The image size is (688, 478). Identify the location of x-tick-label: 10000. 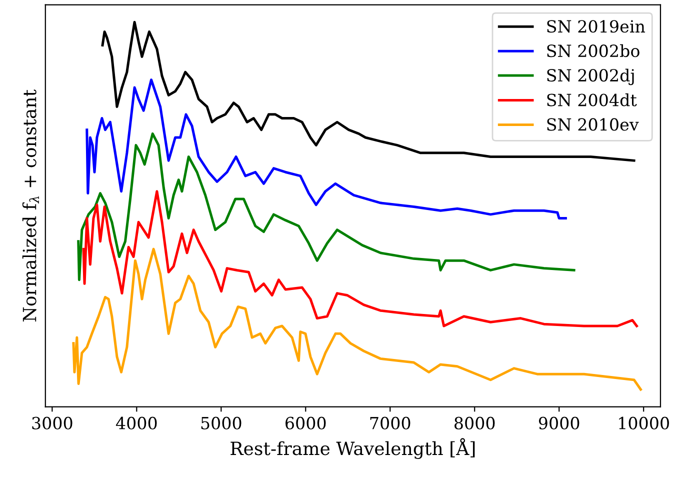
(644, 423).